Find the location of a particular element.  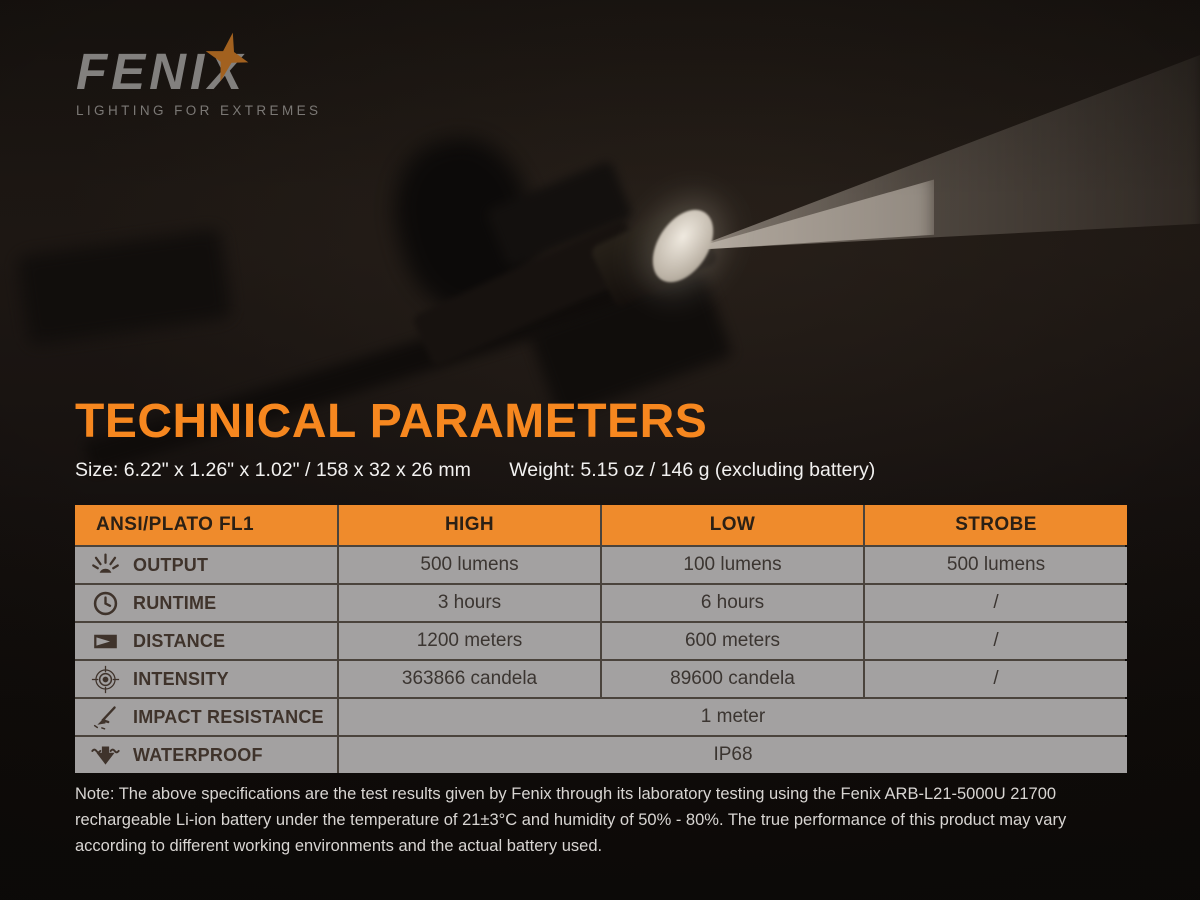

table-value: IP68 is located at coordinates (733, 755).